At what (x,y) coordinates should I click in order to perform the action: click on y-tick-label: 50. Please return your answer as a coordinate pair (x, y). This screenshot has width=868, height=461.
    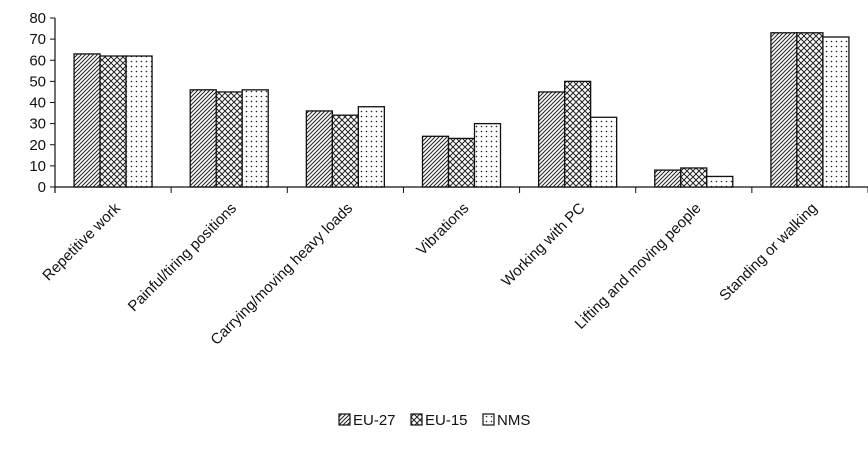
    Looking at the image, I should click on (37, 81).